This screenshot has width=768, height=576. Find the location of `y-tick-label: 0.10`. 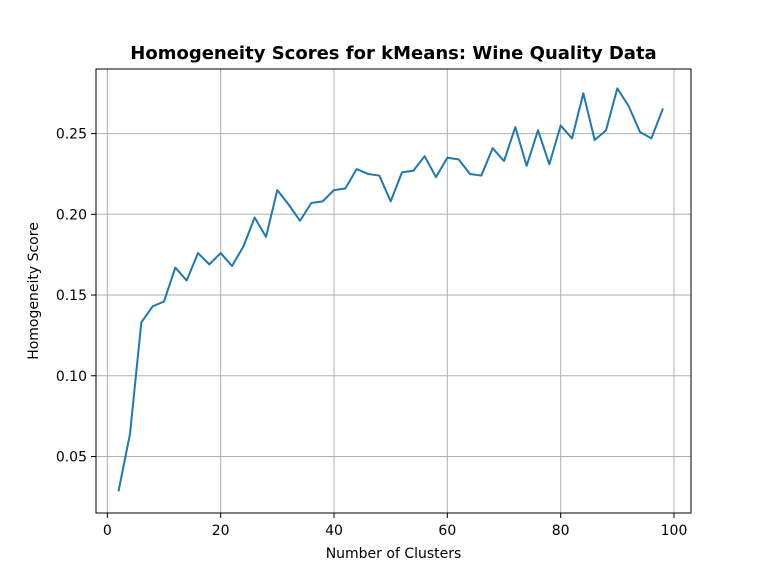

y-tick-label: 0.10 is located at coordinates (71, 377).